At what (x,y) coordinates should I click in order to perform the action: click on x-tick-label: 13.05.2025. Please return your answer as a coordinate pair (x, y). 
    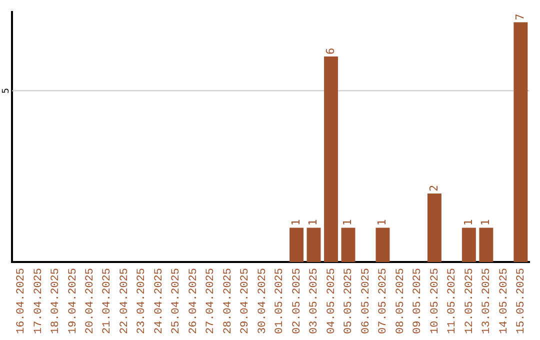
    Looking at the image, I should click on (487, 301).